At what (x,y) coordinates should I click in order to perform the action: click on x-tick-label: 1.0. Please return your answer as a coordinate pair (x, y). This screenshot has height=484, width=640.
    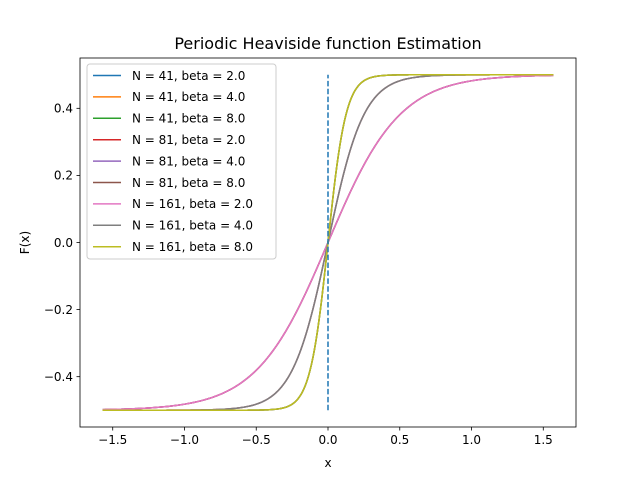
    Looking at the image, I should click on (471, 440).